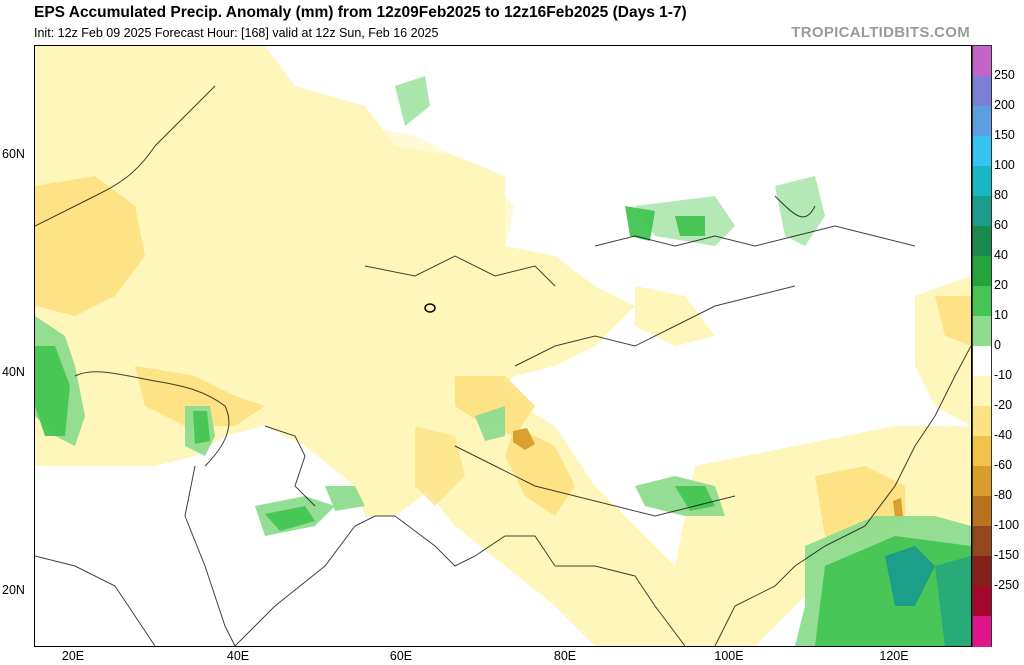 Image resolution: width=1024 pixels, height=665 pixels. I want to click on colorbar-label: 40, so click(1001, 255).